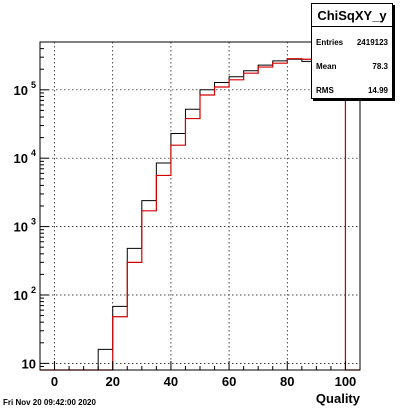 Image resolution: width=400 pixels, height=412 pixels. What do you see at coordinates (346, 381) in the screenshot?
I see `x-tick-label: 100` at bounding box center [346, 381].